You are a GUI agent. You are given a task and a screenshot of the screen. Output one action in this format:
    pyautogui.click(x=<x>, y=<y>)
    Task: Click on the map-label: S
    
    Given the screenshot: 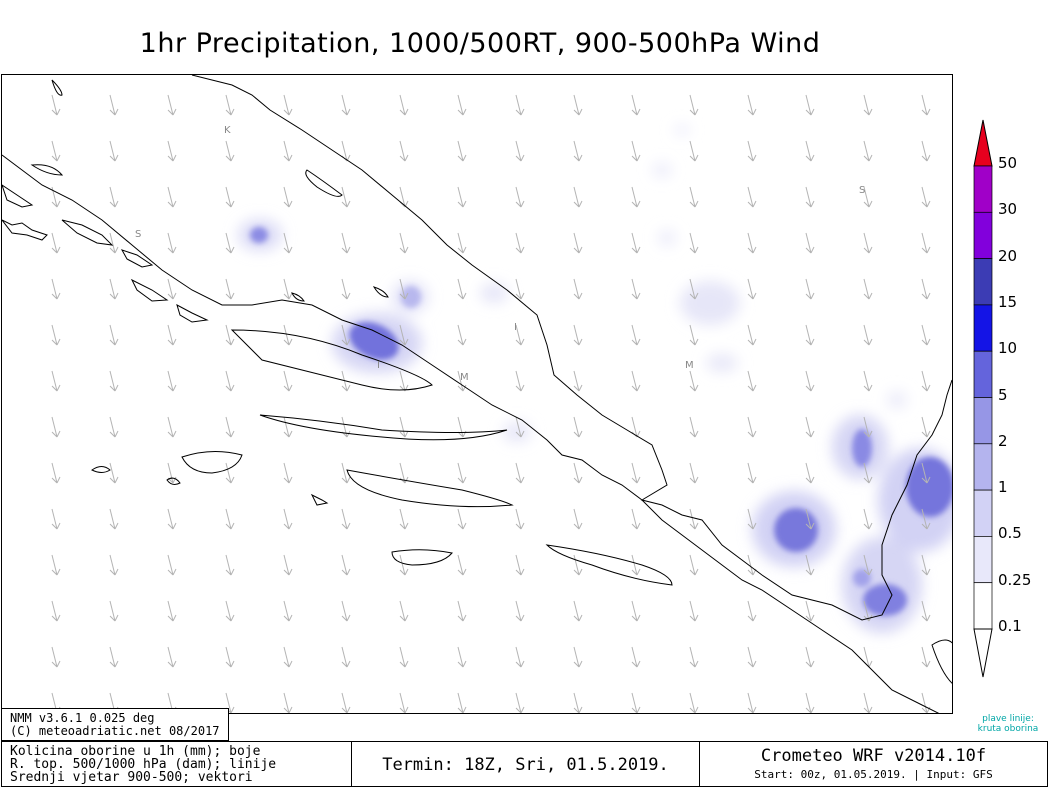 What is the action you would take?
    pyautogui.click(x=862, y=190)
    